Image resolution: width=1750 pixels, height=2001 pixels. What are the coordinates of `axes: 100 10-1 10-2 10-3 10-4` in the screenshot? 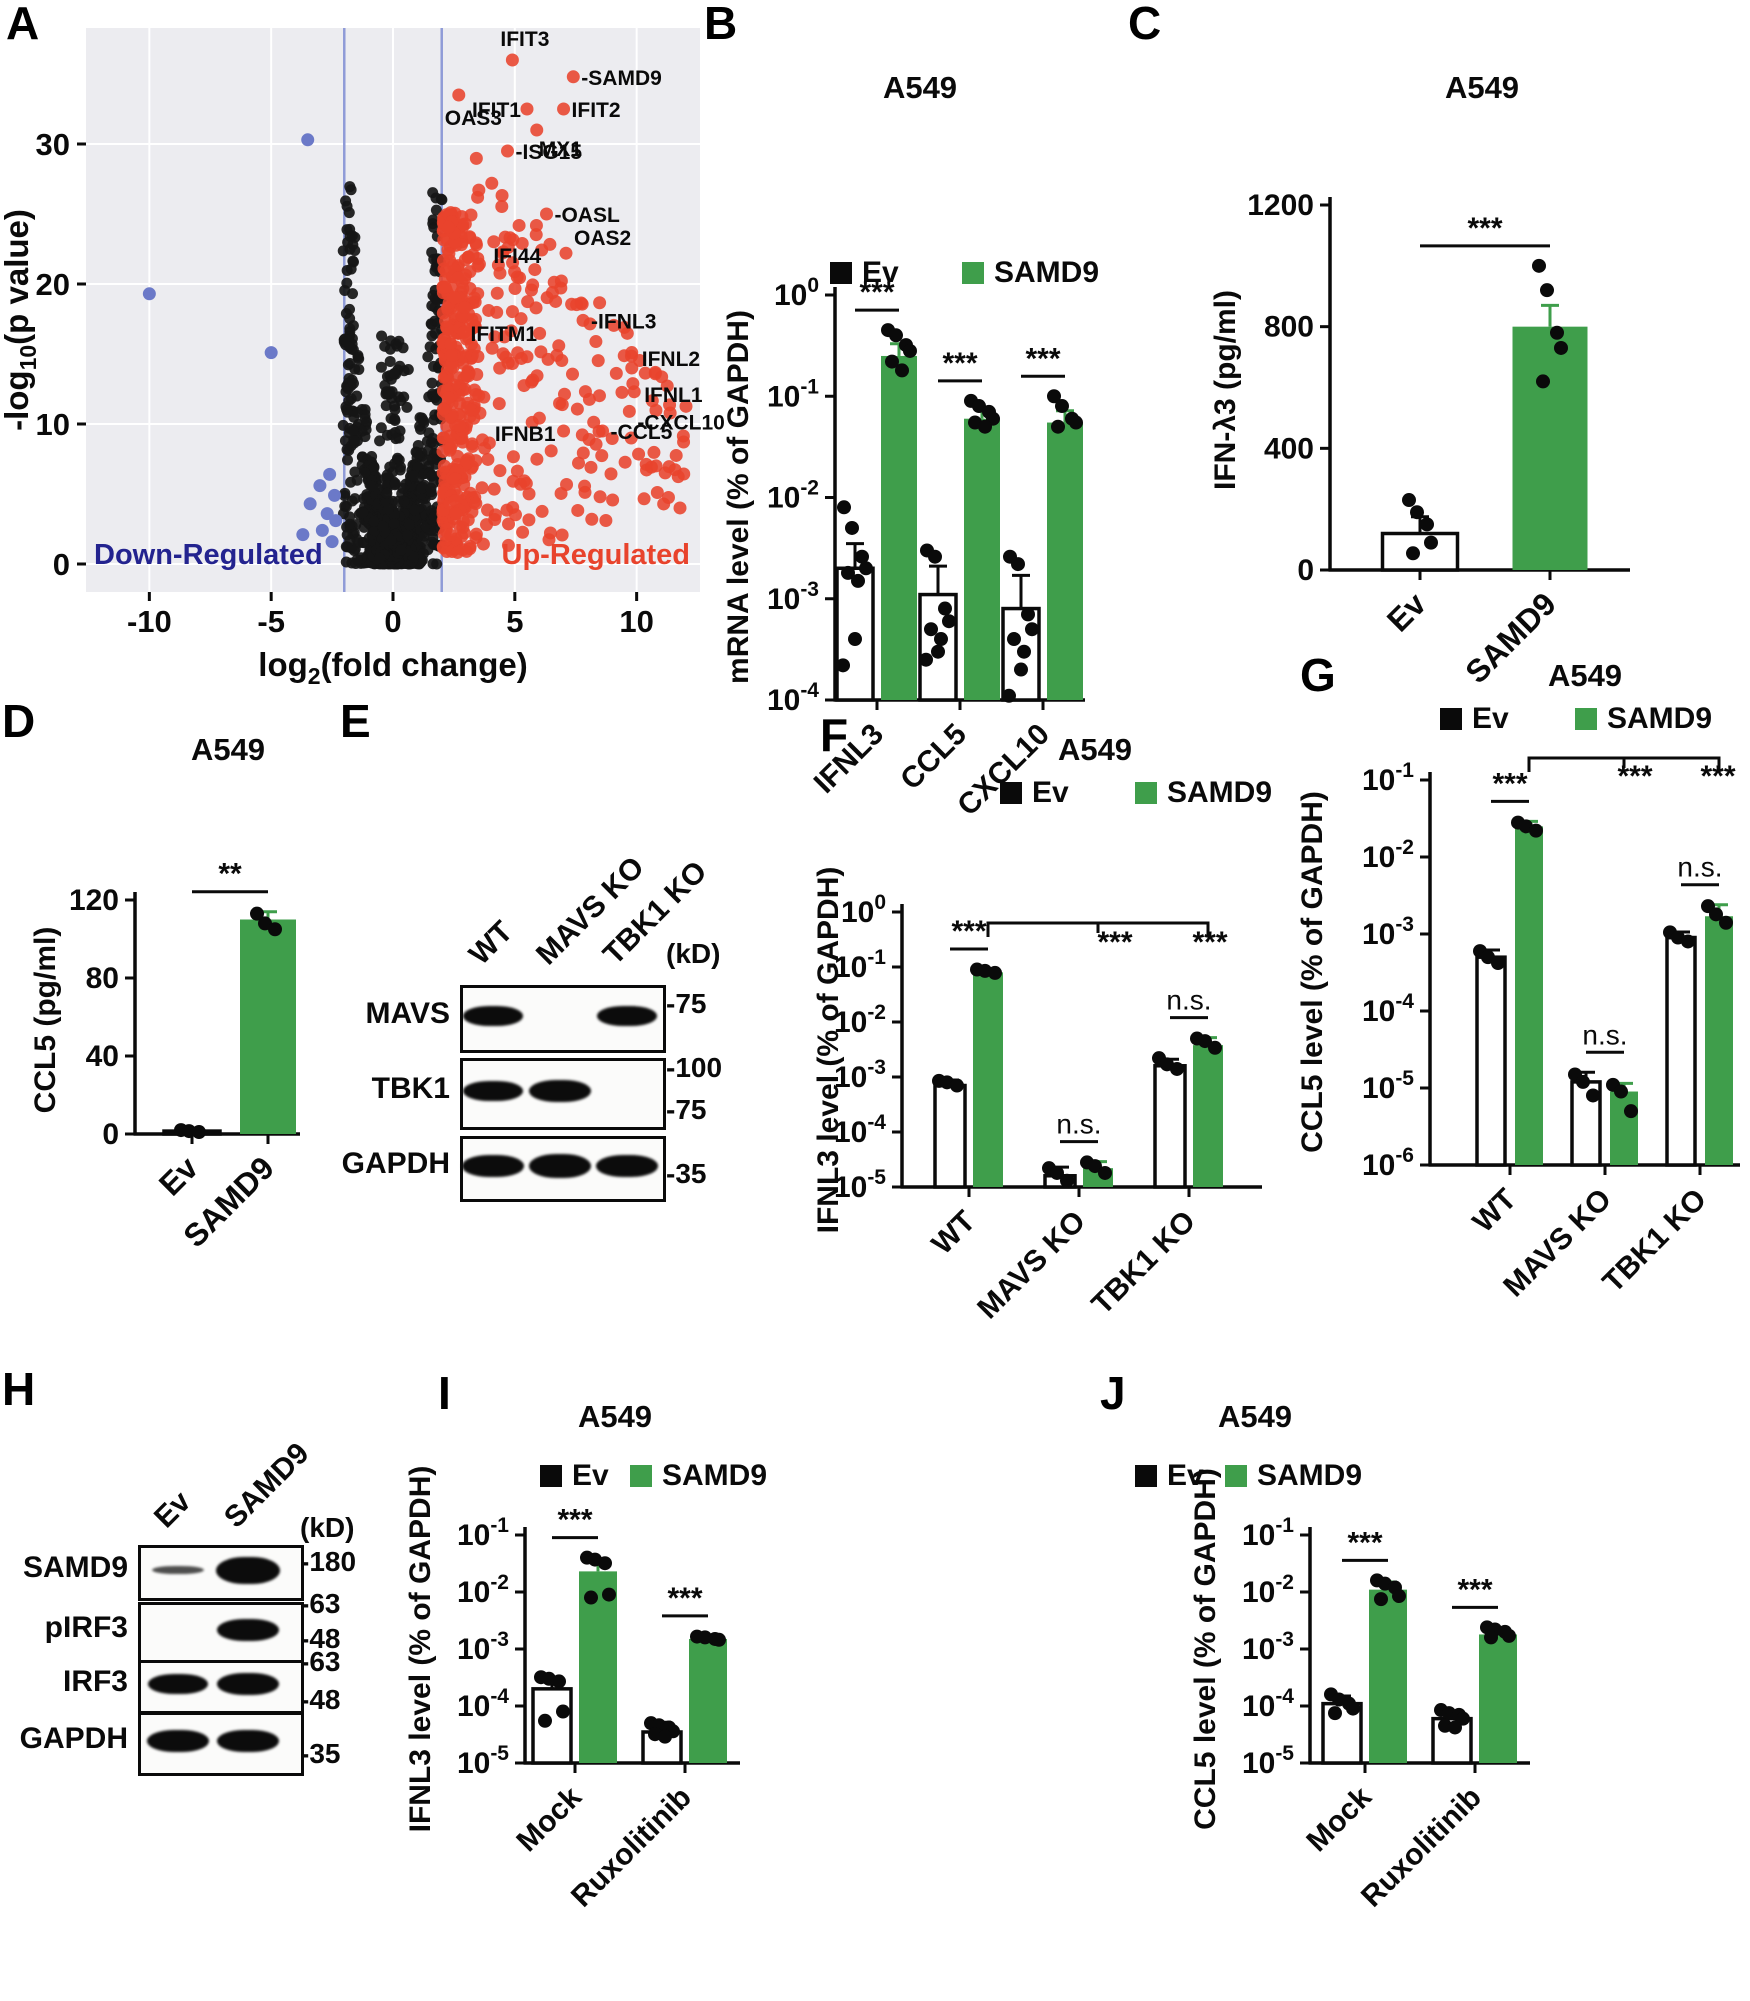 It's located at (926, 495).